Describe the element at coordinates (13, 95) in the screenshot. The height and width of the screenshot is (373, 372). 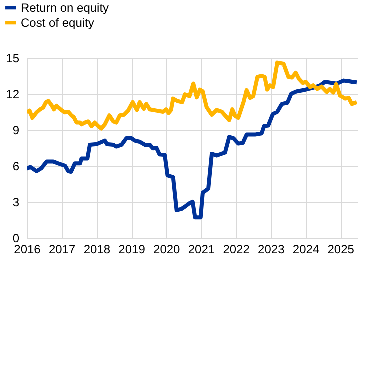
I see `y-tick-label: 12` at that location.